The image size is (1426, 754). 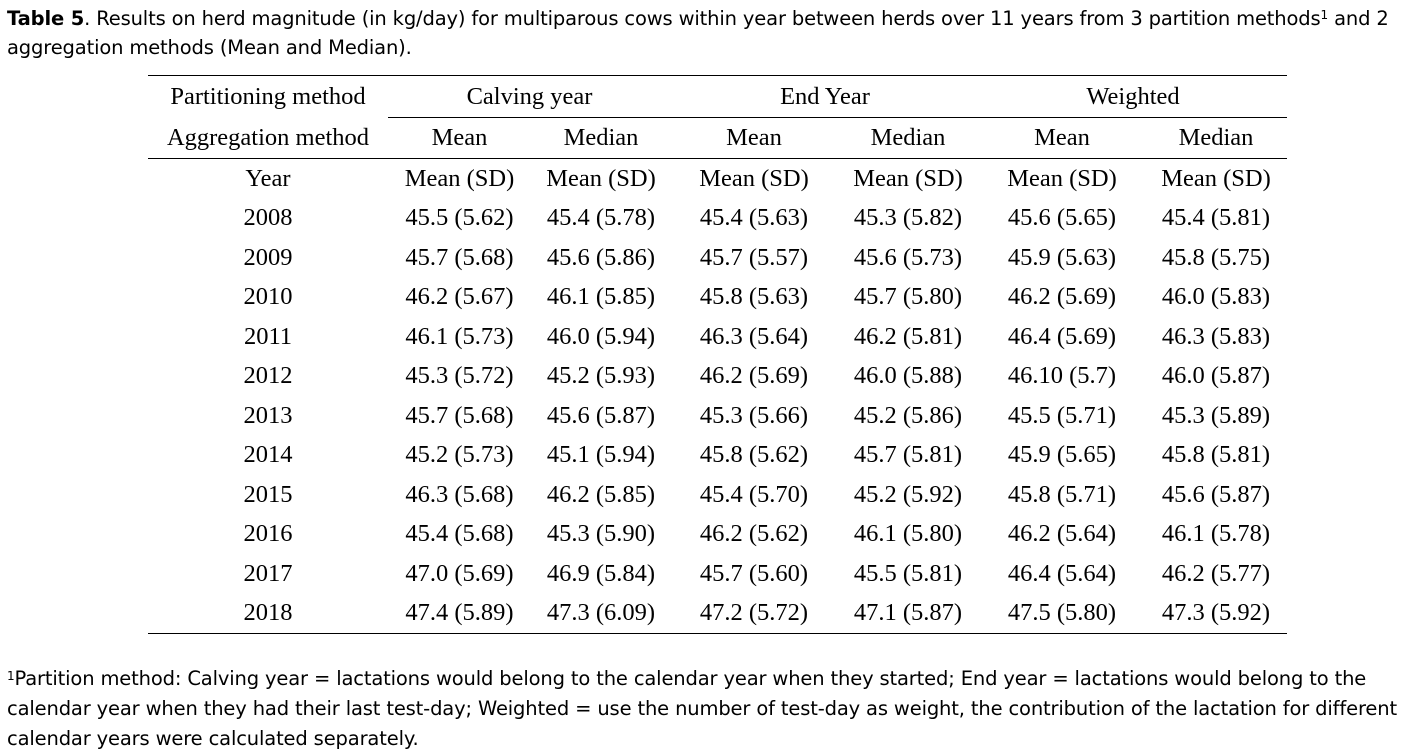 What do you see at coordinates (459, 376) in the screenshot?
I see `value-cell: 45.3 (5.72)` at bounding box center [459, 376].